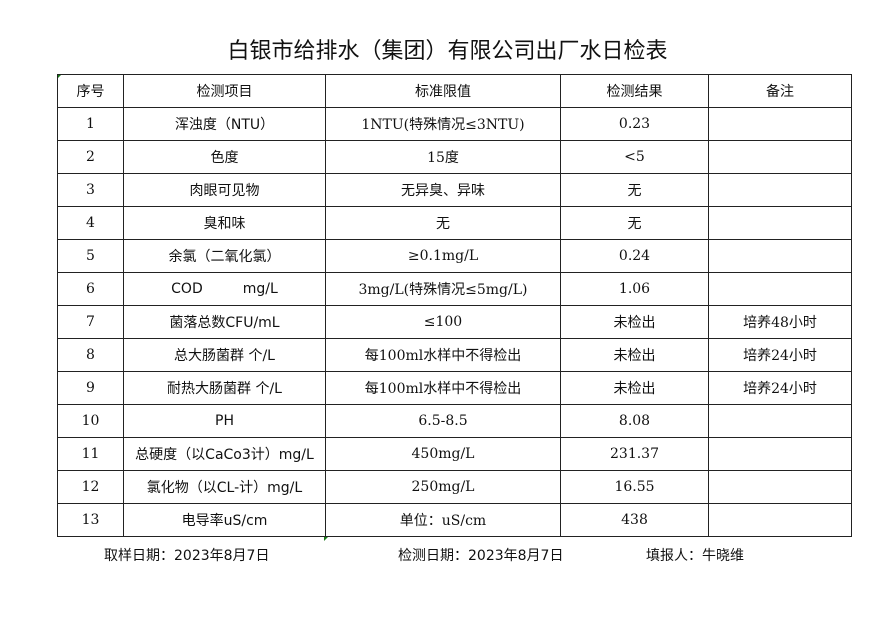 This screenshot has height=627, width=895. What do you see at coordinates (443, 190) in the screenshot?
I see `table-cell: 无异臭、异味` at bounding box center [443, 190].